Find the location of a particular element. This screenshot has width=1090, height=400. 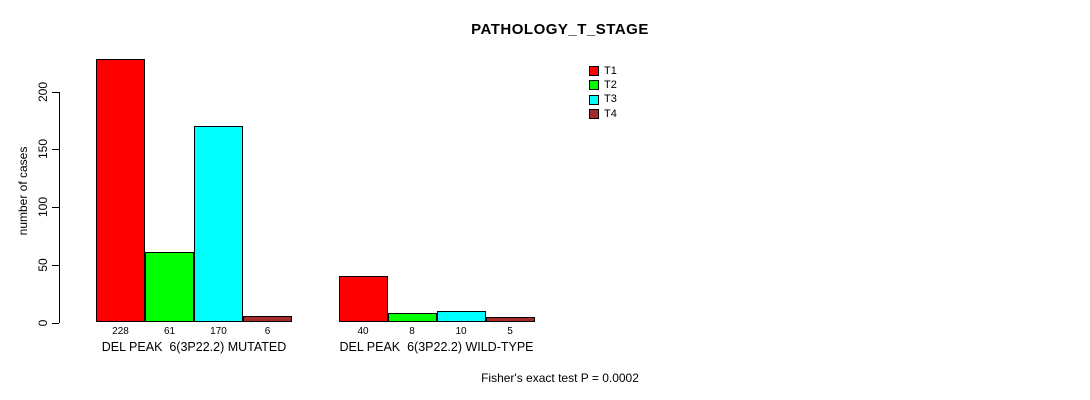

bar-t2-group1 is located at coordinates (169, 287).